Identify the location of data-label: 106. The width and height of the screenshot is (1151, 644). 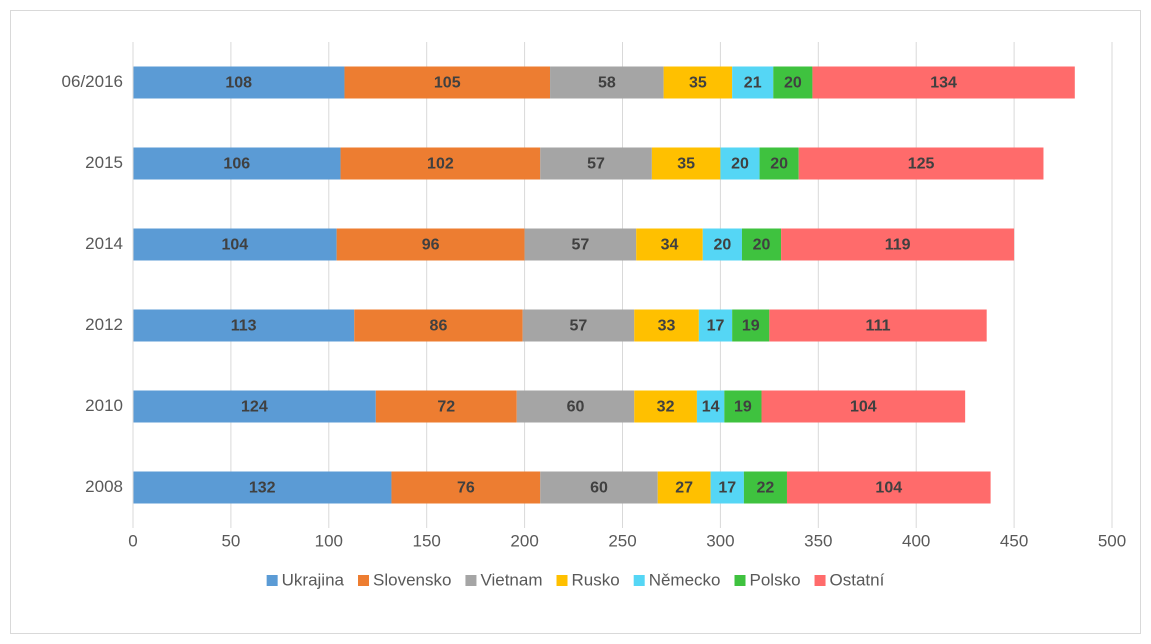
(236, 164).